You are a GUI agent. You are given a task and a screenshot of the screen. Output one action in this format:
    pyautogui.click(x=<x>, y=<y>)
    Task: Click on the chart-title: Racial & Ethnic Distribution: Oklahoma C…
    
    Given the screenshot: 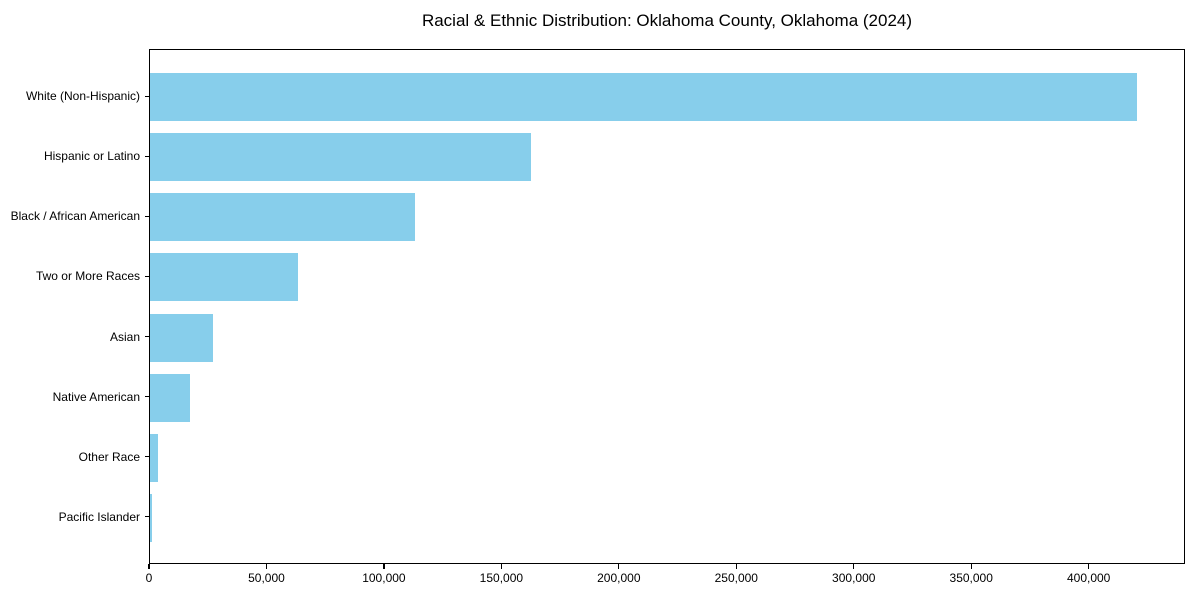 What is the action you would take?
    pyautogui.click(x=667, y=20)
    